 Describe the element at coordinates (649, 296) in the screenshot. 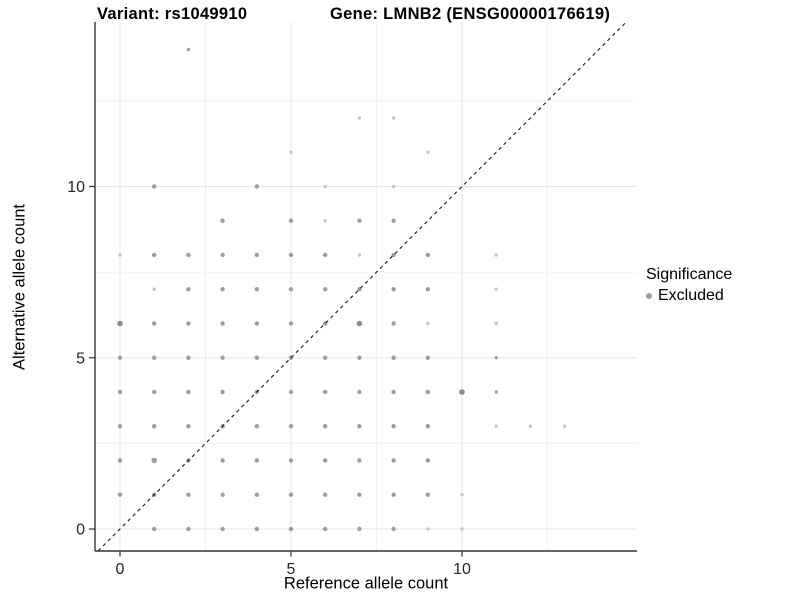

I see `excluded-point-icon` at that location.